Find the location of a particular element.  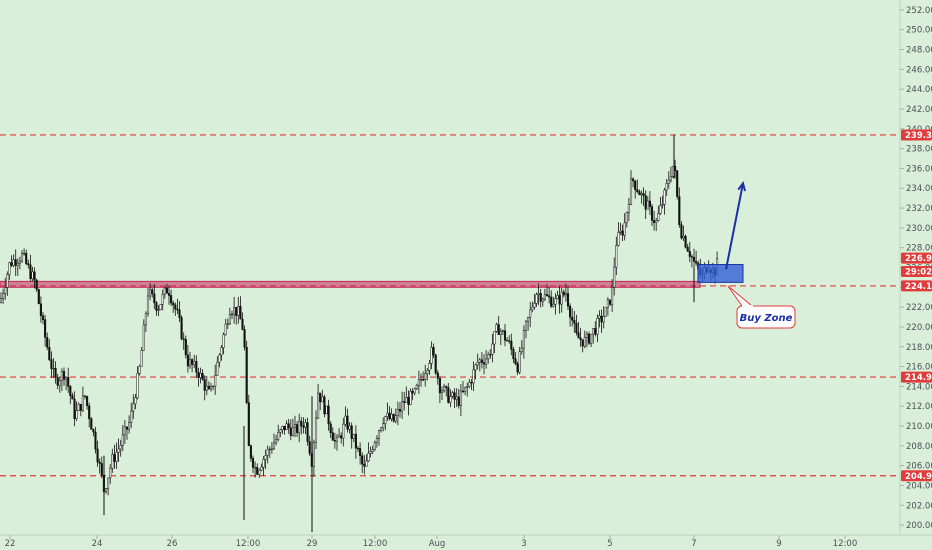

y-tick-label: 204.00 is located at coordinates (919, 486).